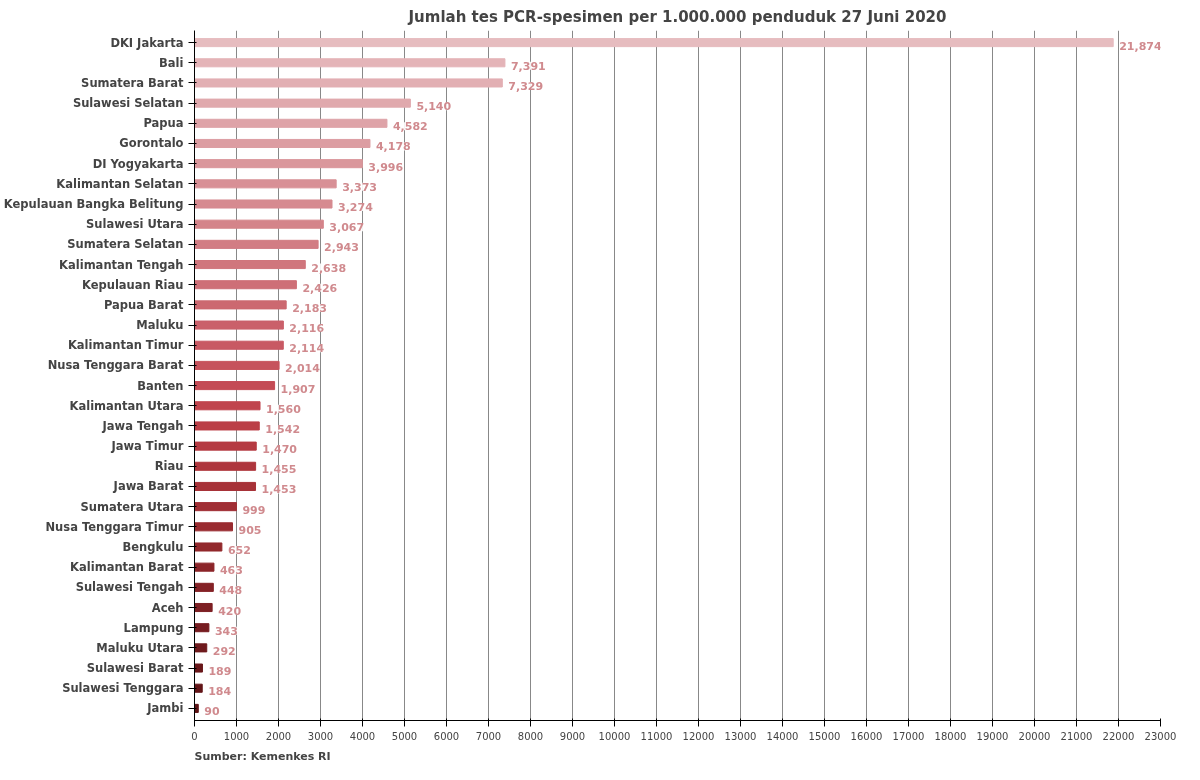 This screenshot has height=780, width=1200. What do you see at coordinates (140, 647) in the screenshot?
I see `y-tick-label: Maluku Utara` at bounding box center [140, 647].